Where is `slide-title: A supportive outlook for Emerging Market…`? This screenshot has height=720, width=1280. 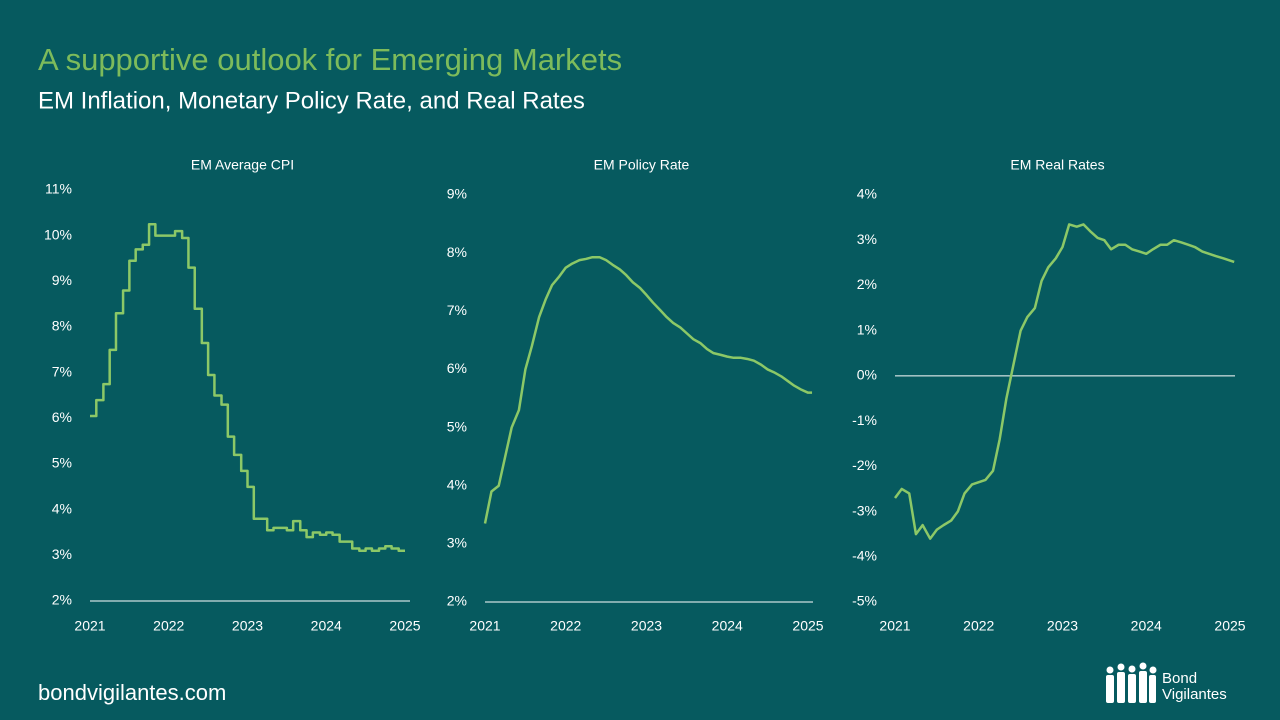
slide-title: A supportive outlook for Emerging Market… is located at coordinates (330, 59).